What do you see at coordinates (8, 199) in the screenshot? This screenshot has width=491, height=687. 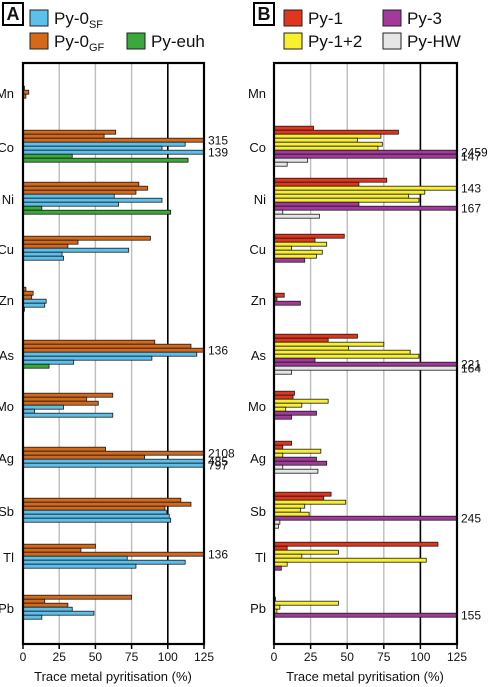 I see `category-label: Ni` at bounding box center [8, 199].